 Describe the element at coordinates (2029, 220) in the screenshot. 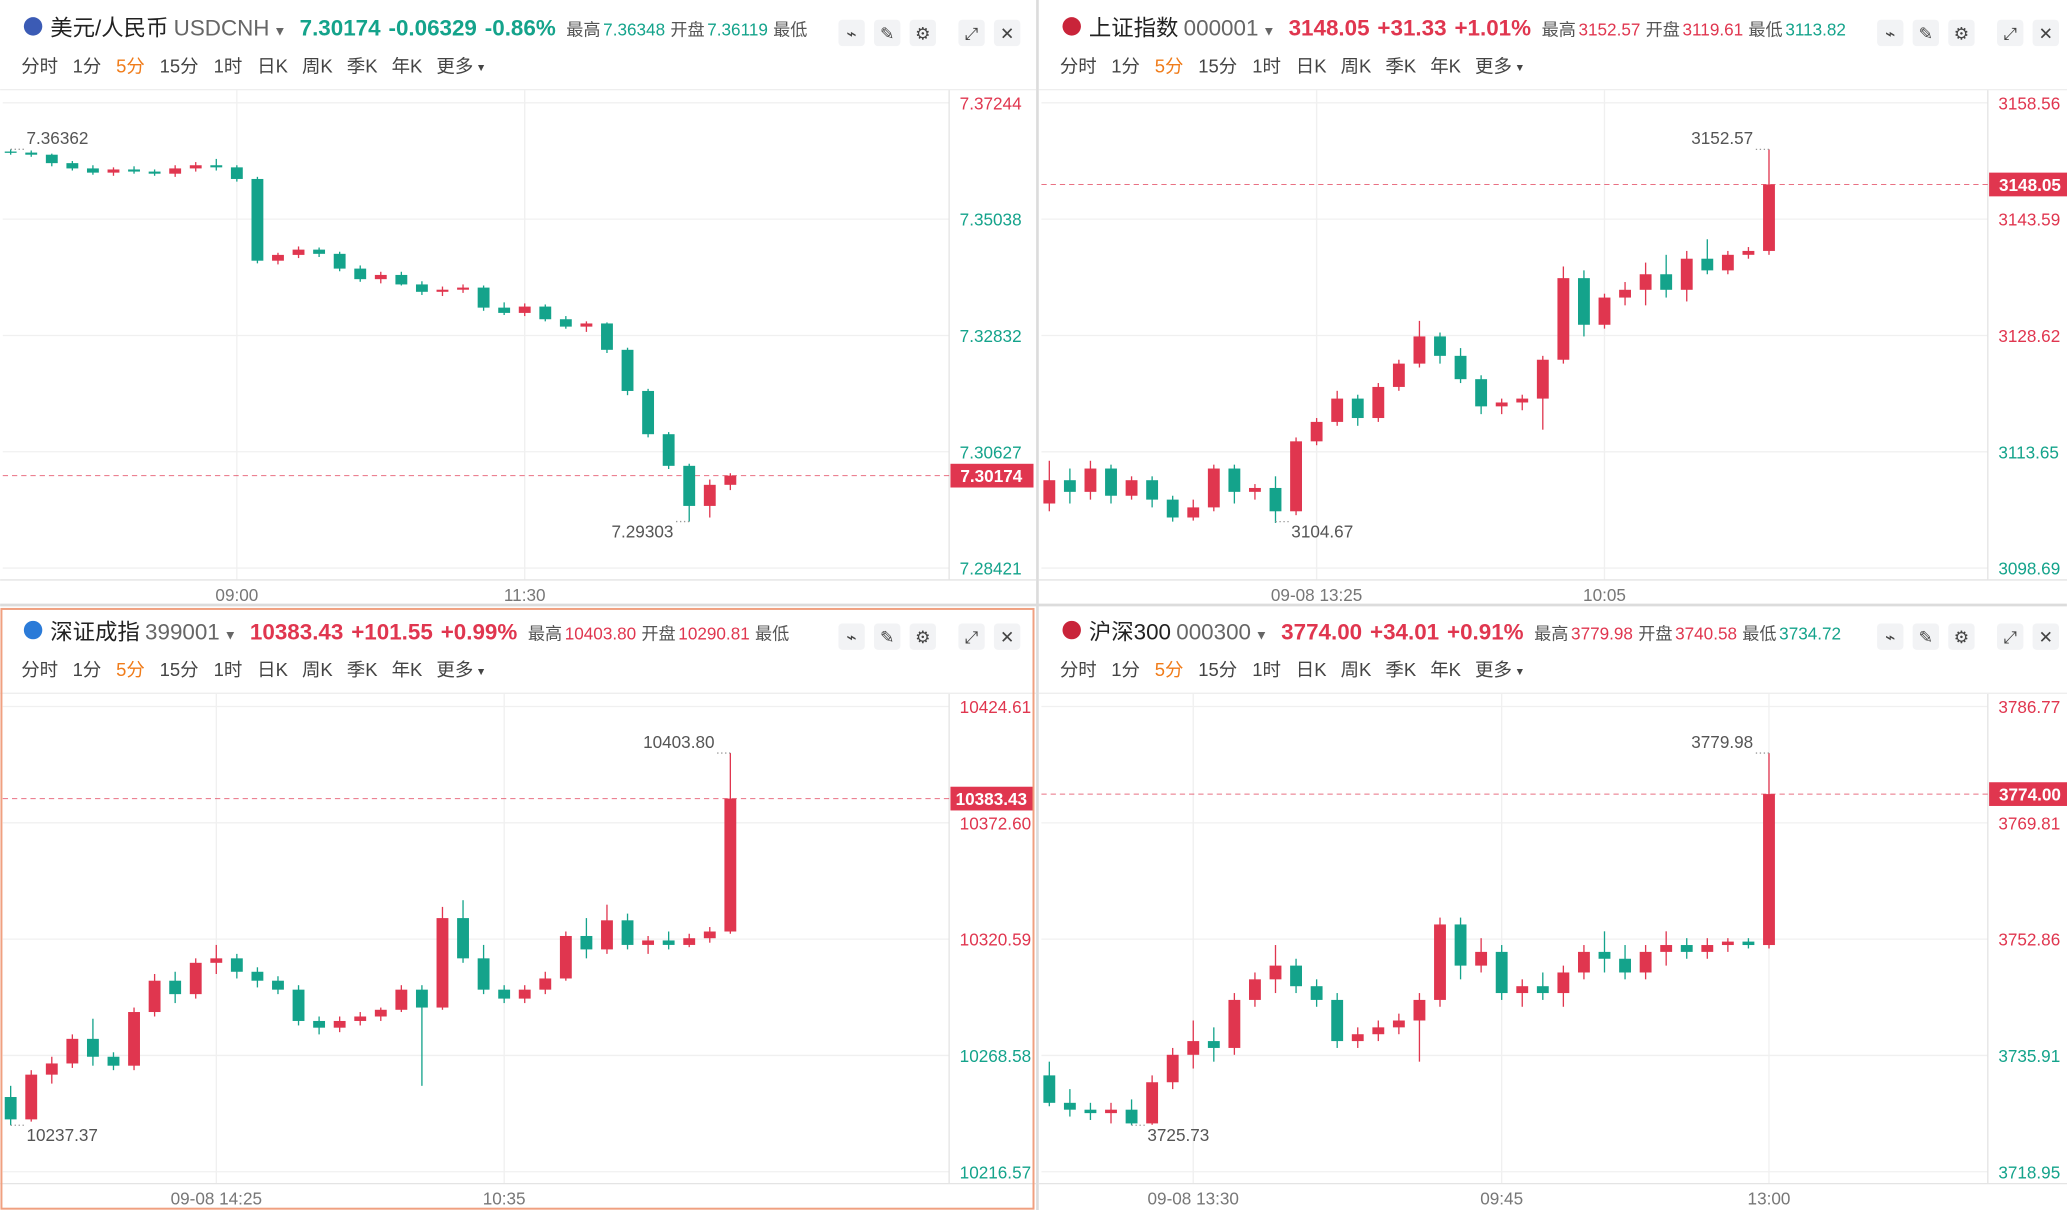

I see `y-tick-label: 3143.59` at that location.